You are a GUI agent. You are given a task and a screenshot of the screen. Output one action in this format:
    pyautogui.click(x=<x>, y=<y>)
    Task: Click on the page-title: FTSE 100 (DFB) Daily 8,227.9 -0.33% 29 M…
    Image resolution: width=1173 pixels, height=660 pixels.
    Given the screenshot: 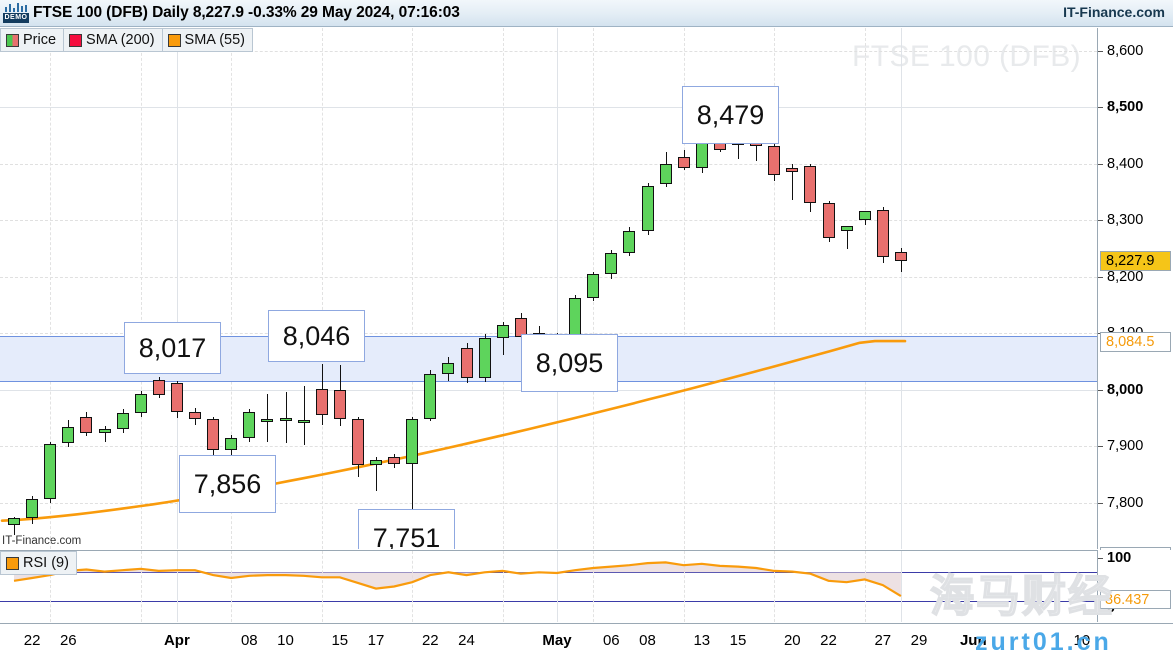 What is the action you would take?
    pyautogui.click(x=246, y=12)
    